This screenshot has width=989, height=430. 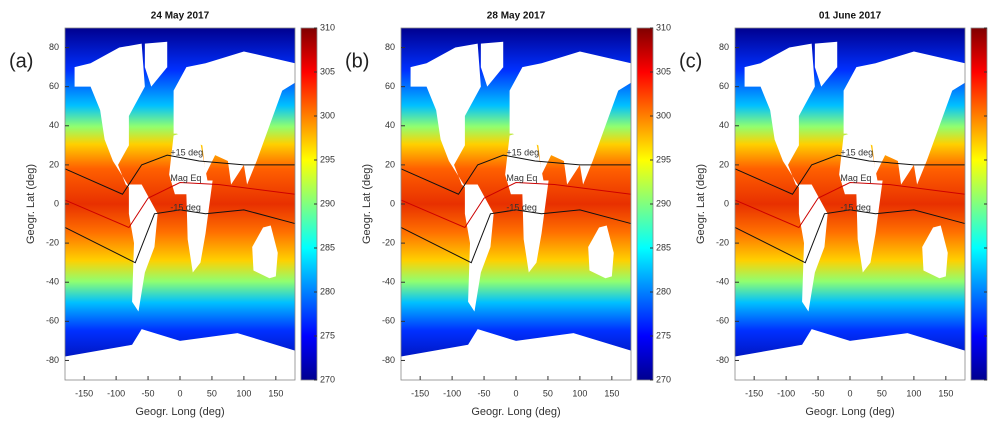 What do you see at coordinates (663, 203) in the screenshot?
I see `colorbar-tick-label: 290` at bounding box center [663, 203].